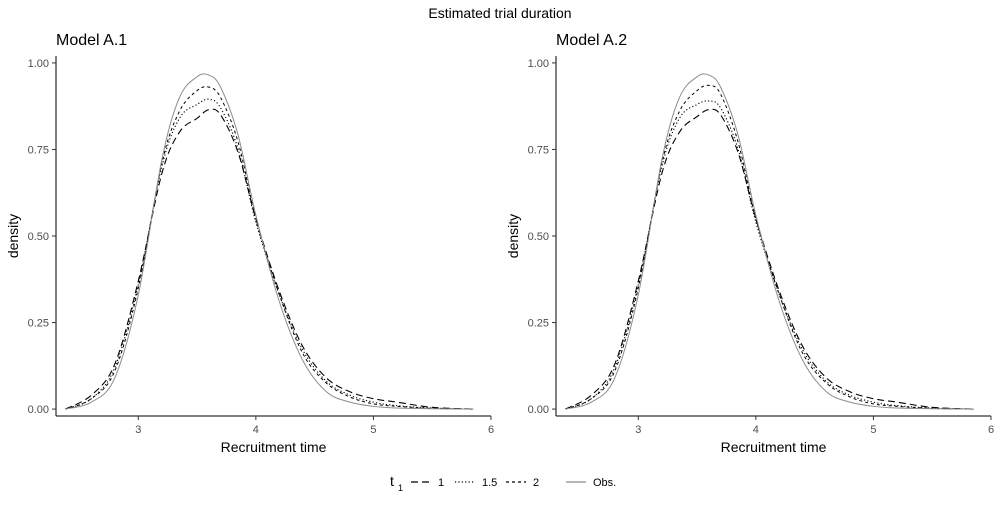 The width and height of the screenshot is (1000, 505). Describe the element at coordinates (604, 483) in the screenshot. I see `legend-entry-label: Obs.` at that location.